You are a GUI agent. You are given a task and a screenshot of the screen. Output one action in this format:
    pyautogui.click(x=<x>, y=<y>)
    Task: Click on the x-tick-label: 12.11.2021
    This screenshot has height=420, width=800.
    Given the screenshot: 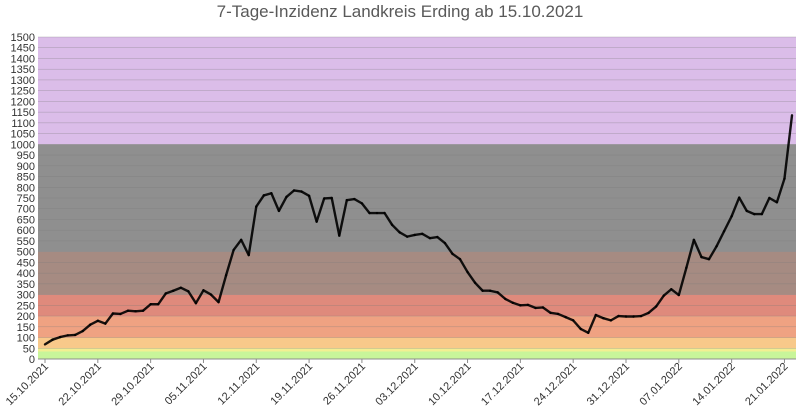 What is the action you would take?
    pyautogui.click(x=239, y=384)
    